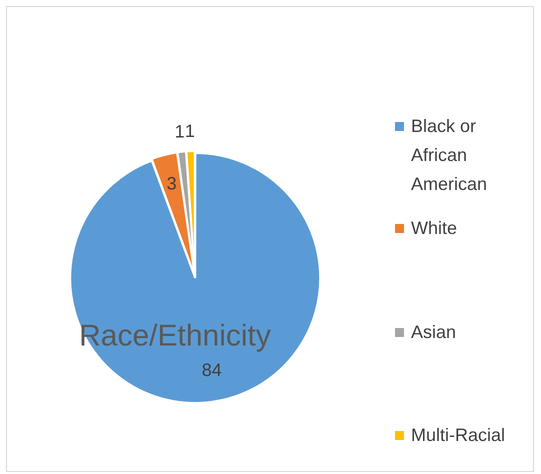  I want to click on legend-label: Asian, so click(434, 332).